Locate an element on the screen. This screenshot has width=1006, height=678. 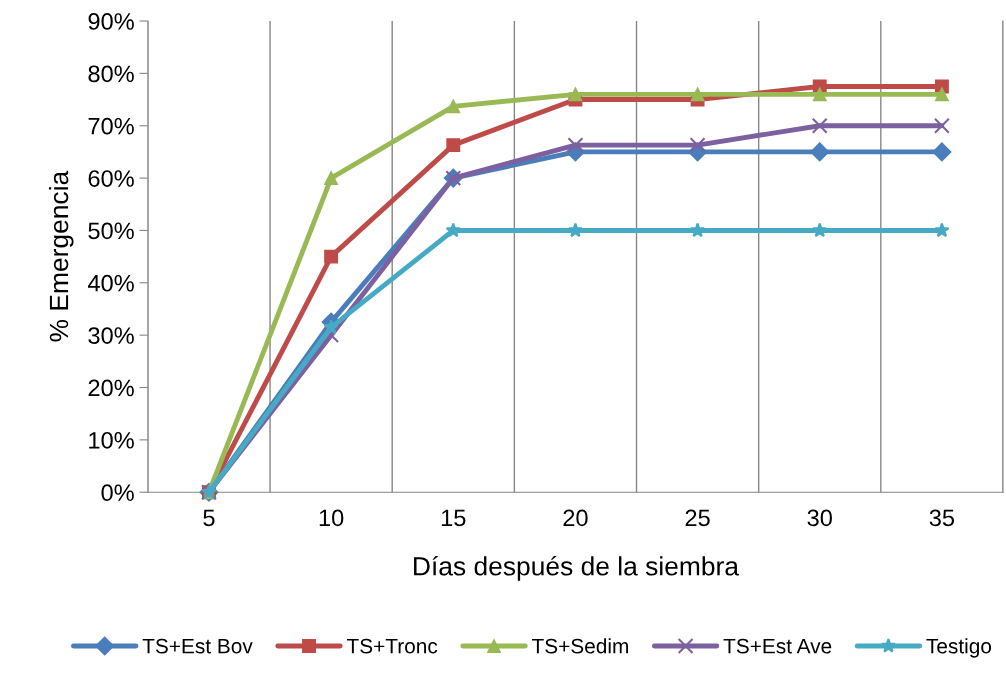
x-tick-label: 15 is located at coordinates (453, 518).